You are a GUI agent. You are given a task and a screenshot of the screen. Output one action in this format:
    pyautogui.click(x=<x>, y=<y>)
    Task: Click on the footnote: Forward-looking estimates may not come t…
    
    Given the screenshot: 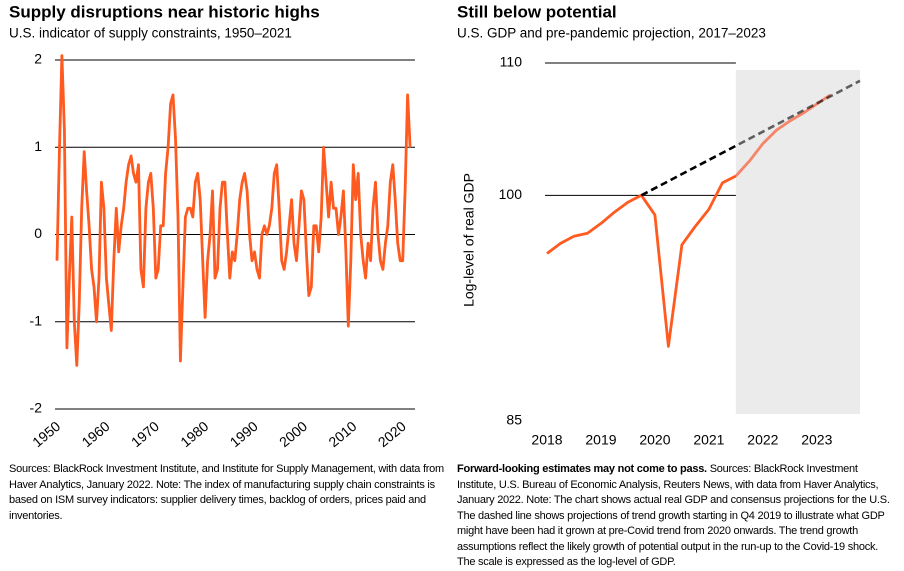 What is the action you would take?
    pyautogui.click(x=677, y=516)
    